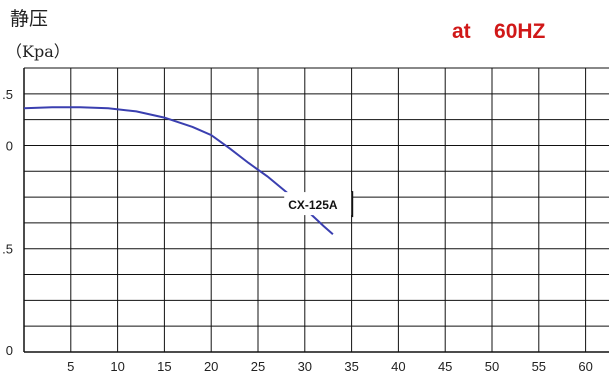 This screenshot has width=609, height=376. What do you see at coordinates (398, 366) in the screenshot?
I see `x-tick-label: 40` at bounding box center [398, 366].